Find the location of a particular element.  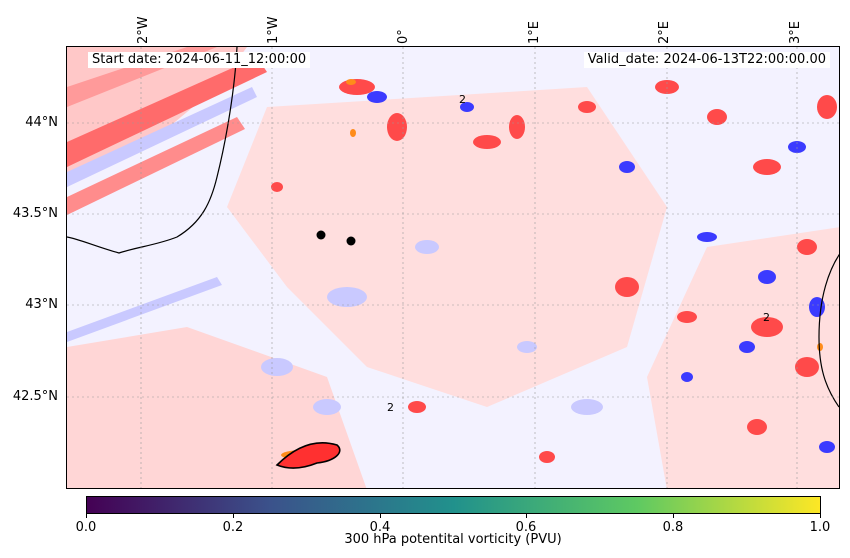

lat-label-44n: 44°N is located at coordinates (41, 122).